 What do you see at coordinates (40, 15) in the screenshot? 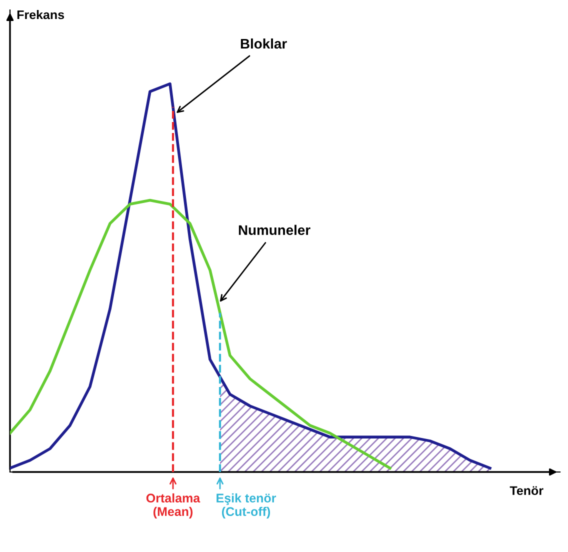
I see `text: Frekans` at bounding box center [40, 15].